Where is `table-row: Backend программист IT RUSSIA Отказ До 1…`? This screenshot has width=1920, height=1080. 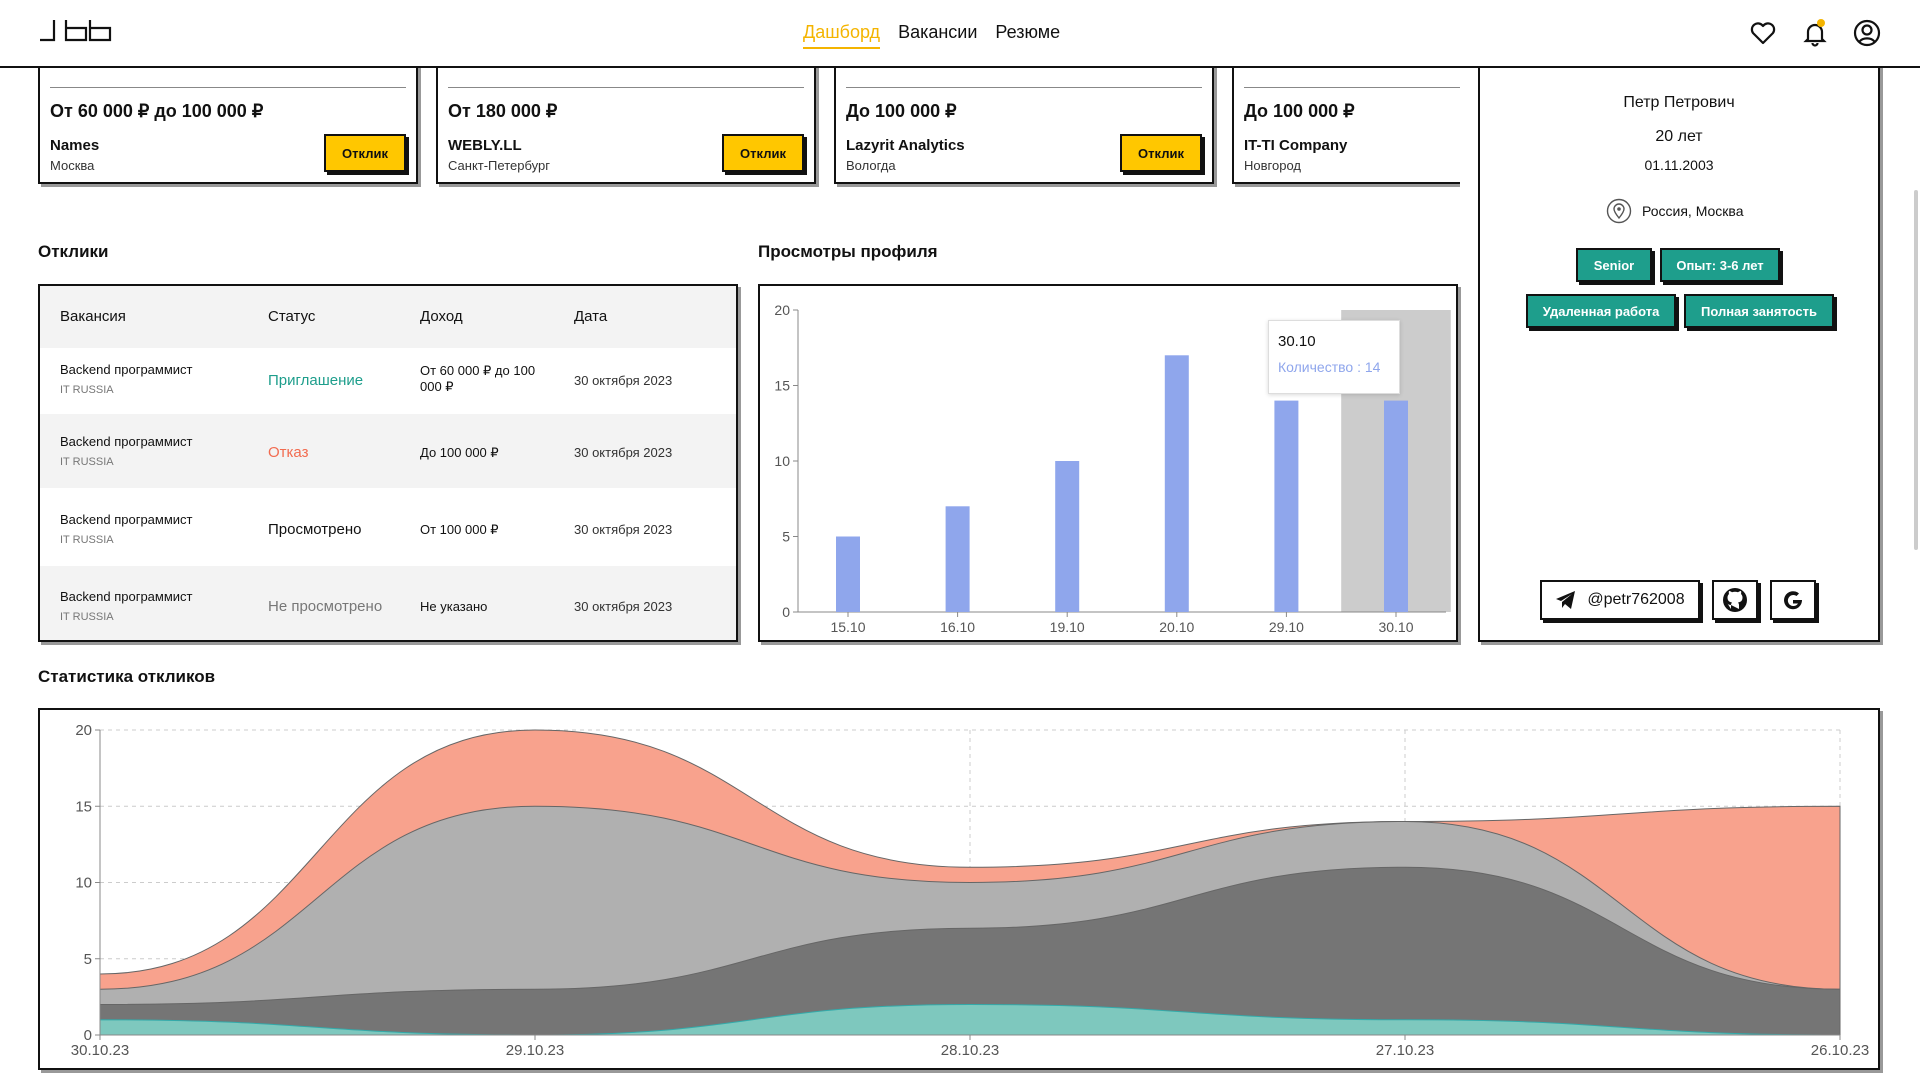
table-row: Backend программист IT RUSSIA Отказ До 1… is located at coordinates (388, 451).